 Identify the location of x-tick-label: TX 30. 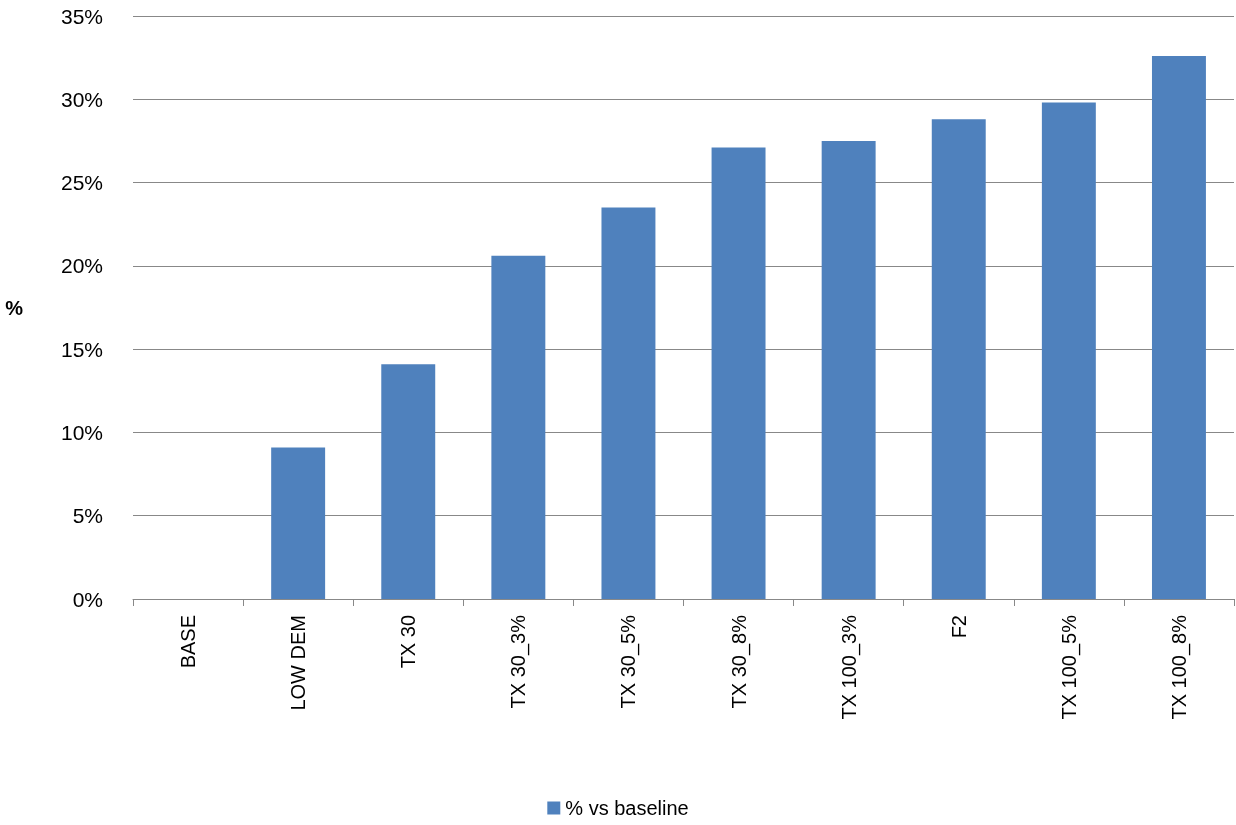
(408, 642).